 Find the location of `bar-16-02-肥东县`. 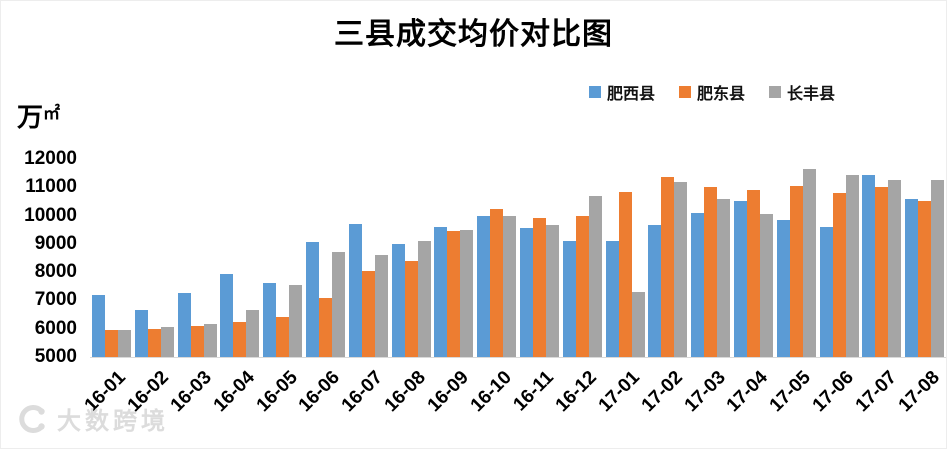

bar-16-02-肥东县 is located at coordinates (154, 342).